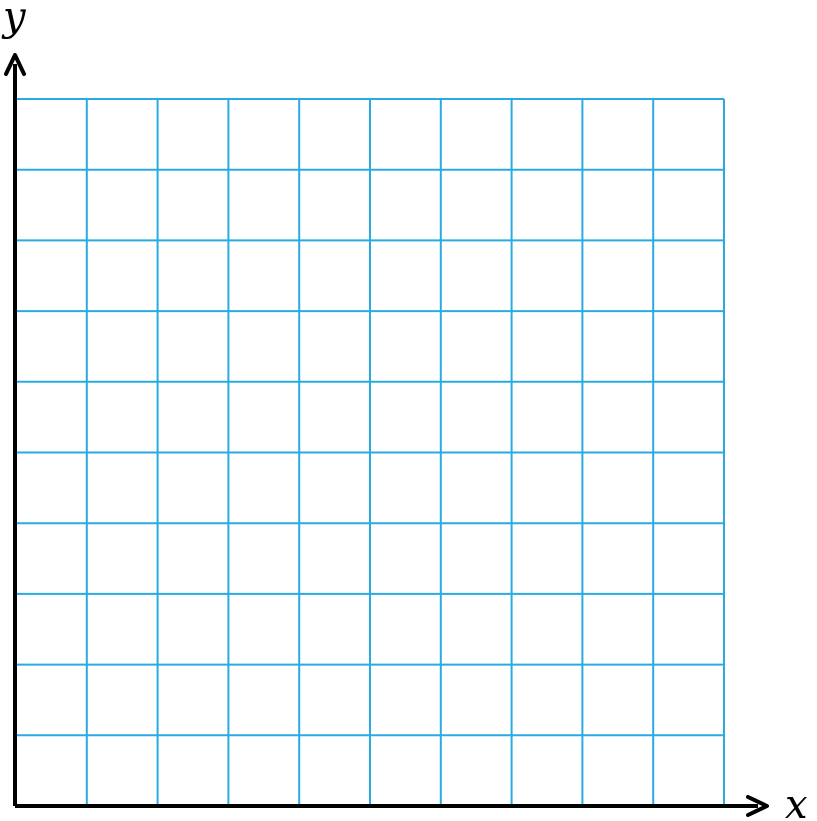 The image size is (817, 821). Describe the element at coordinates (757, 806) in the screenshot. I see `x-axis-arrowhead-icon` at that location.